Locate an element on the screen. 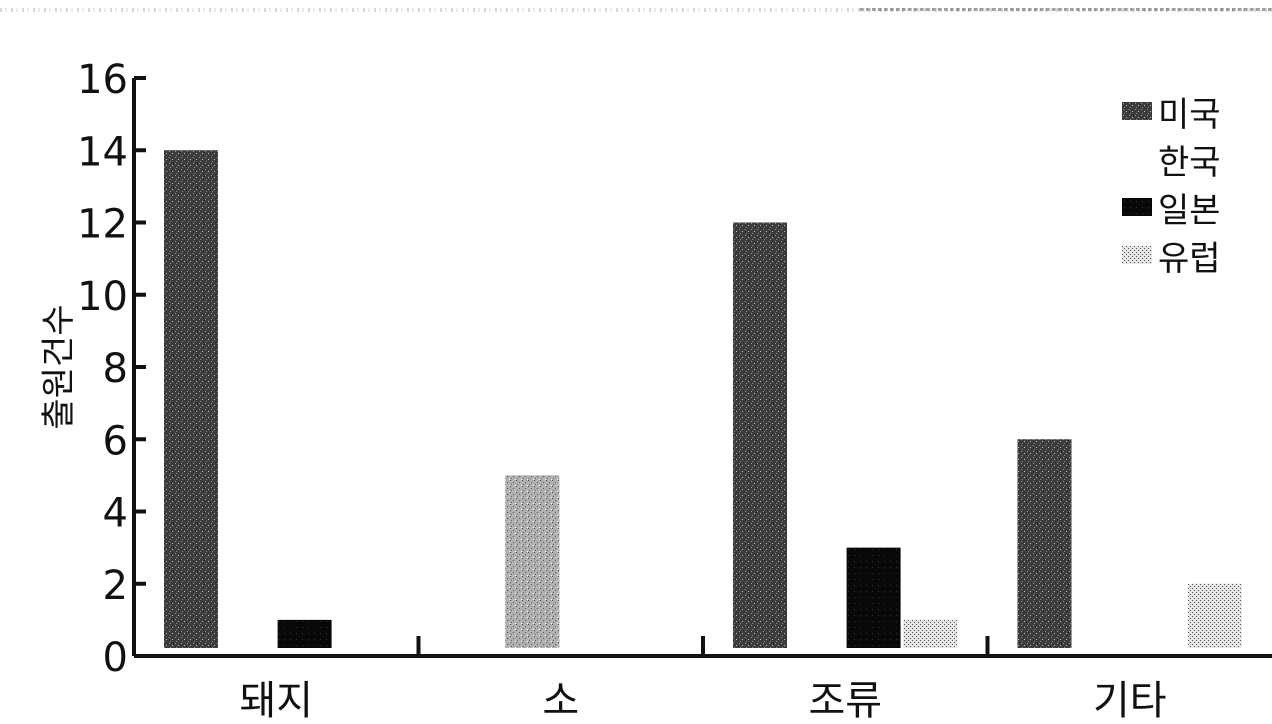  legend-label-유럽: 유럽 is located at coordinates (1189, 259).